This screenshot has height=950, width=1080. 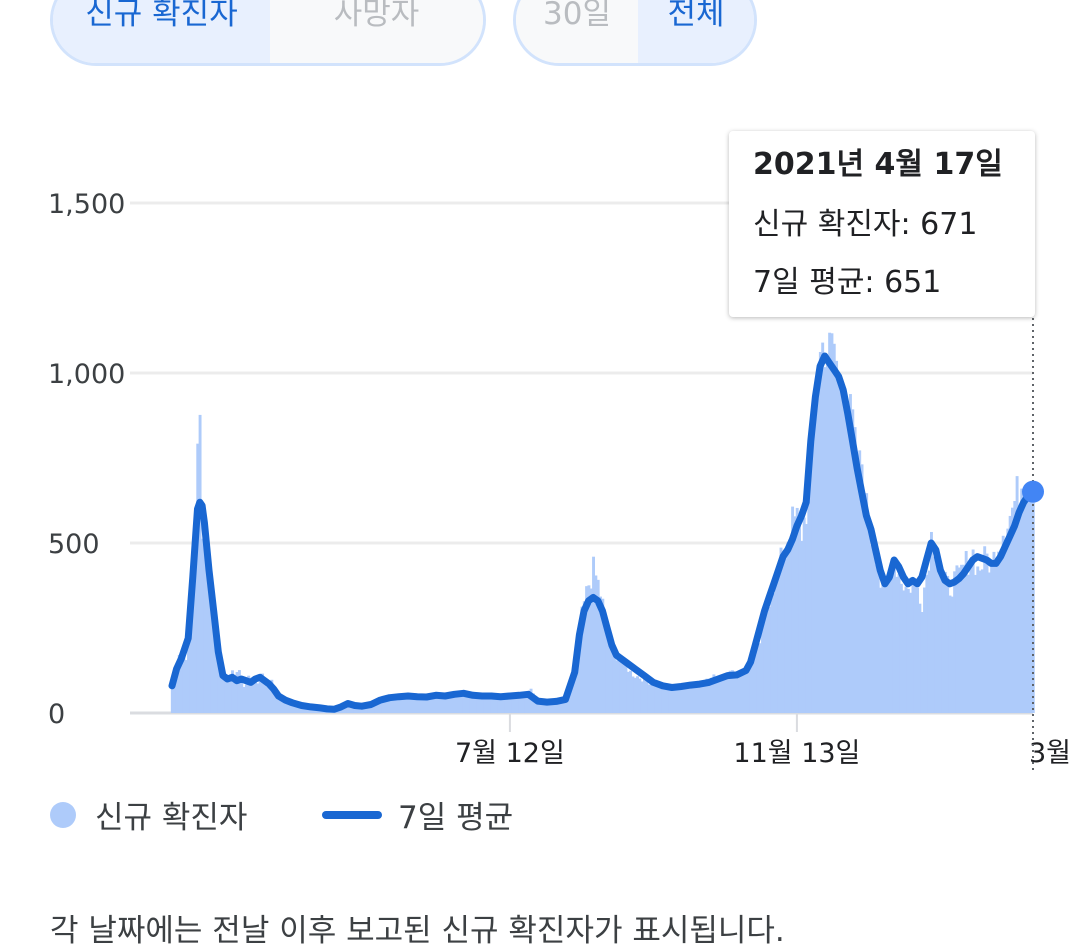 I want to click on tab-new-cases: 신규 확진자, so click(x=161, y=31).